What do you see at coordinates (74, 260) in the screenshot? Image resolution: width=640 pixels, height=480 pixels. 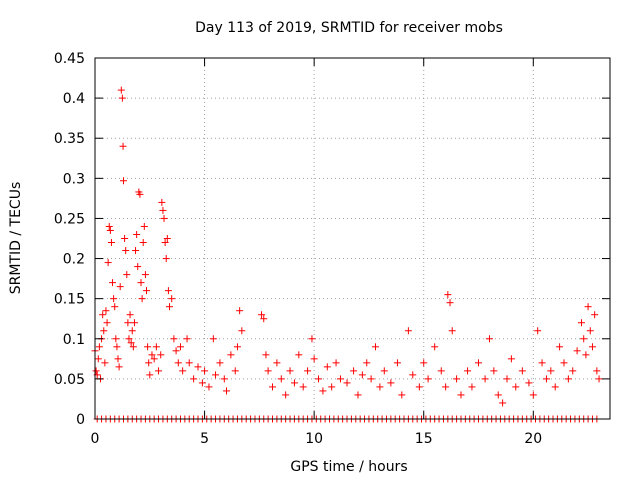 I see `y-tick-label: 0.2` at bounding box center [74, 260].